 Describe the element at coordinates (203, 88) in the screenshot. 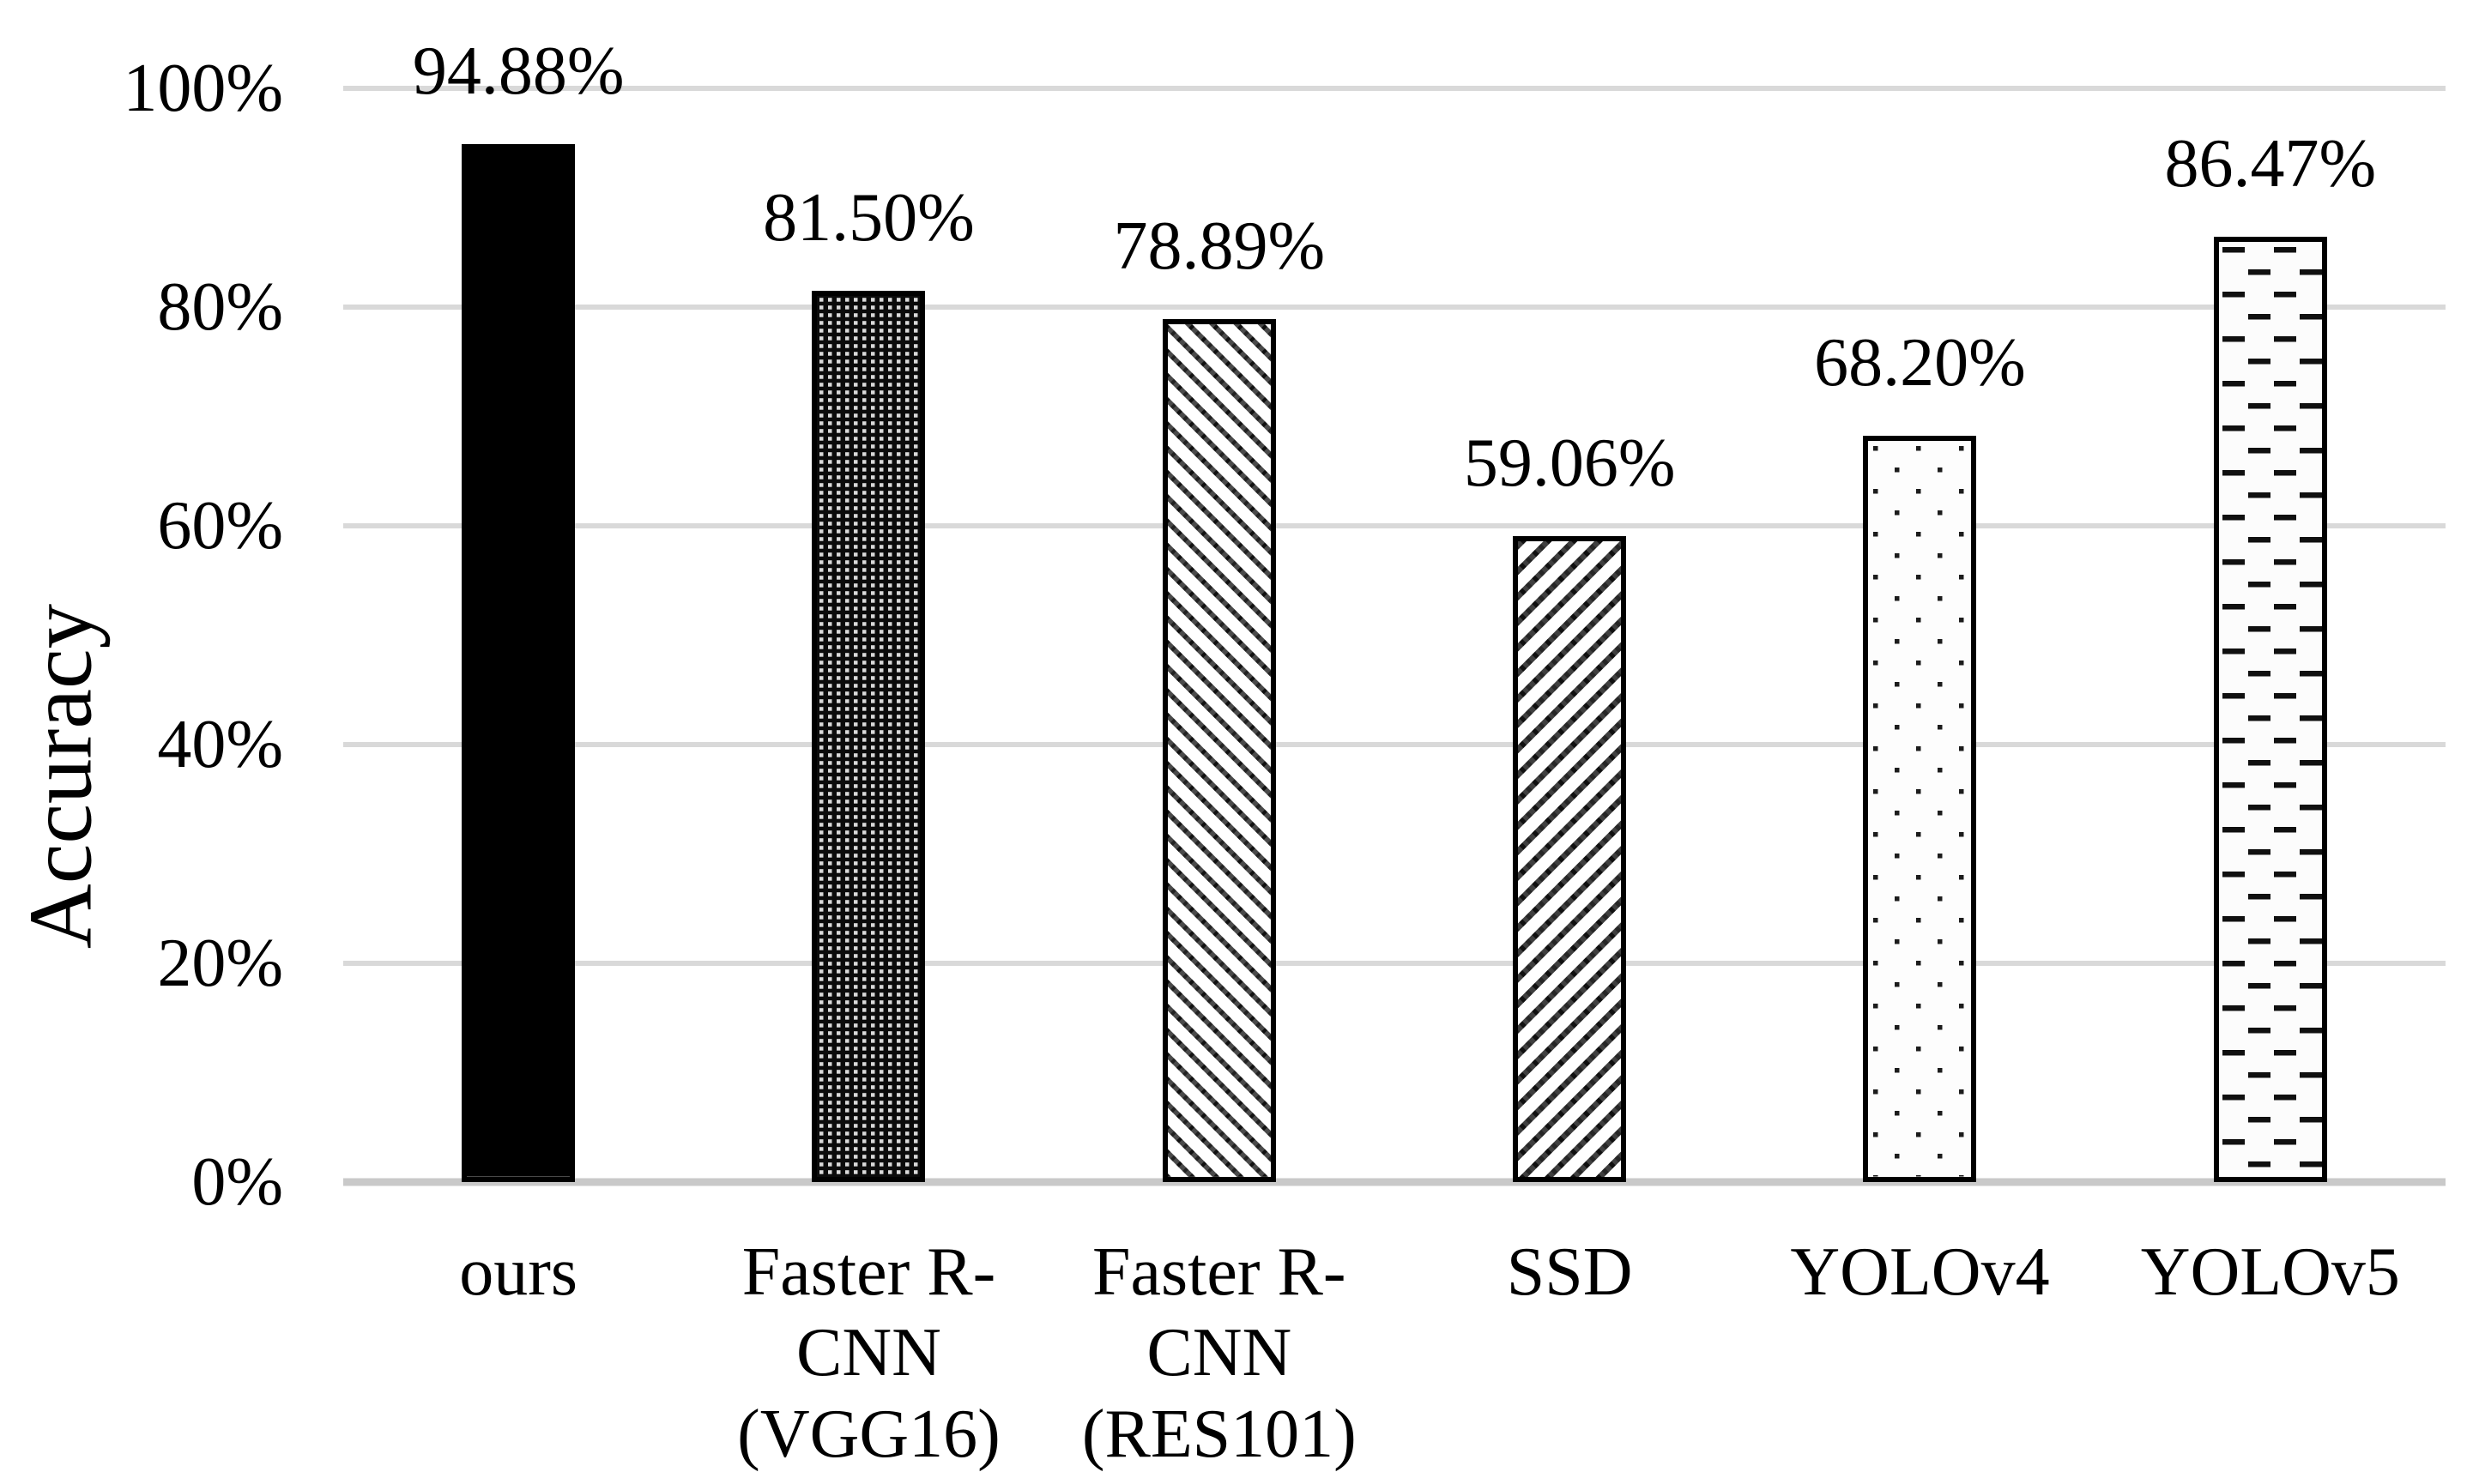

I see `y-tick-label: 100%` at that location.